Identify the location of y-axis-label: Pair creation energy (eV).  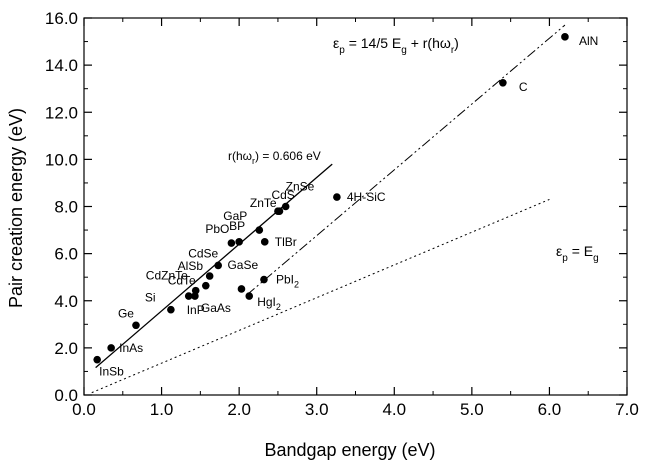
(16, 208).